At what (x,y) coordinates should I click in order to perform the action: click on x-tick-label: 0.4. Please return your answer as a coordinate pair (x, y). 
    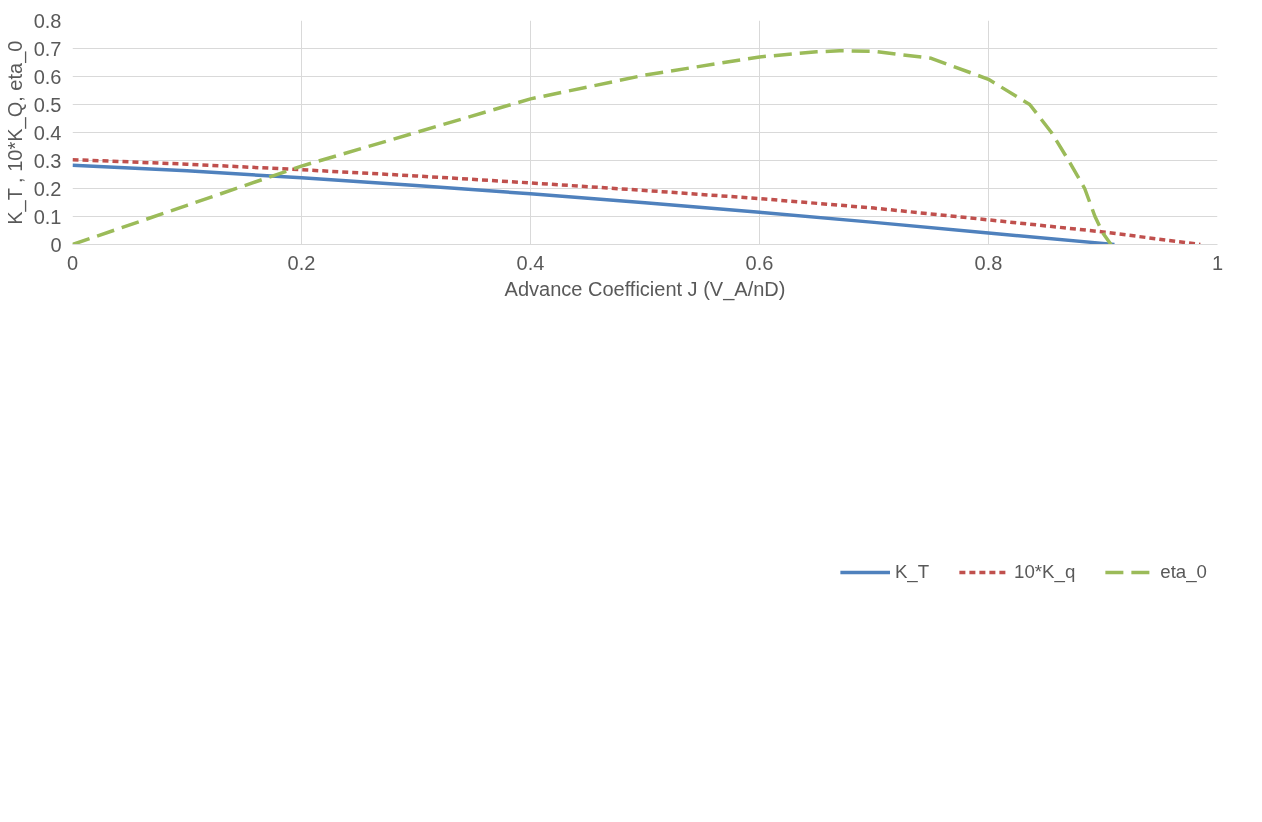
    Looking at the image, I should click on (530, 262).